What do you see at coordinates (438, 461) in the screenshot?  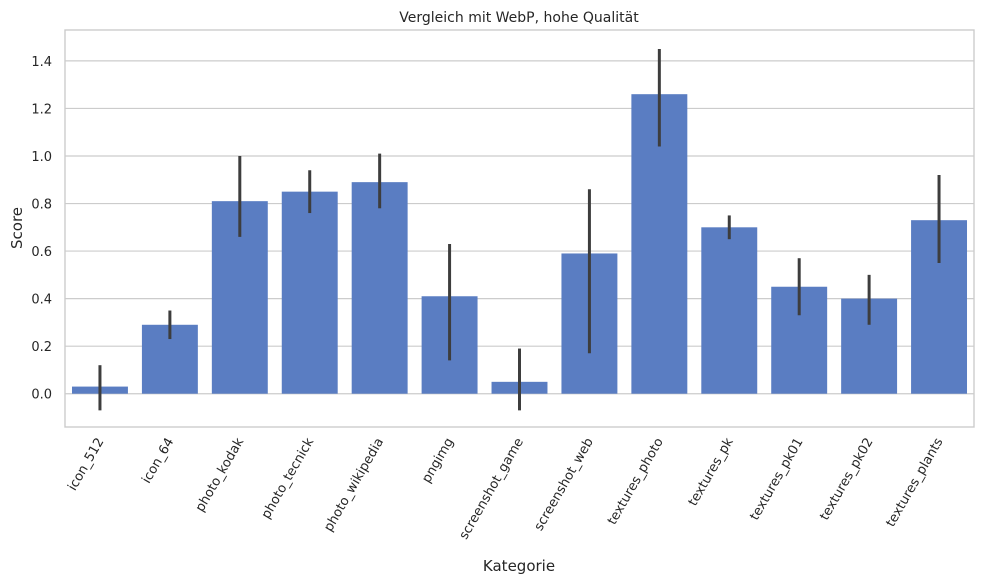 I see `x-tick-label: pngimg` at bounding box center [438, 461].